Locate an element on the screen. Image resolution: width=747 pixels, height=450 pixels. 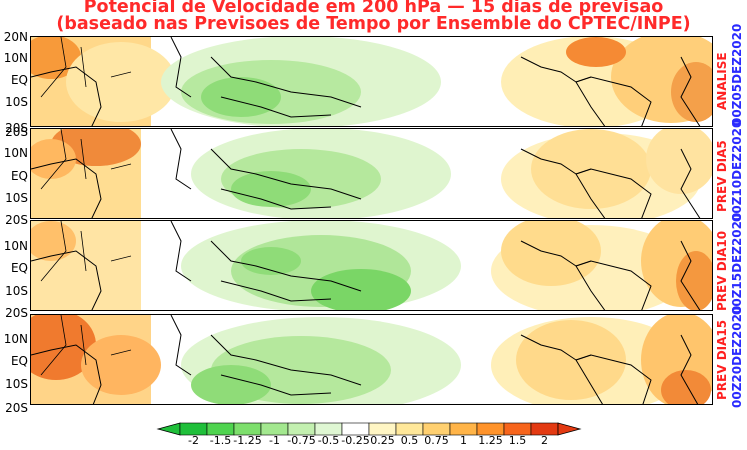
colorbar-label: 1.5 is located at coordinates (517, 440).